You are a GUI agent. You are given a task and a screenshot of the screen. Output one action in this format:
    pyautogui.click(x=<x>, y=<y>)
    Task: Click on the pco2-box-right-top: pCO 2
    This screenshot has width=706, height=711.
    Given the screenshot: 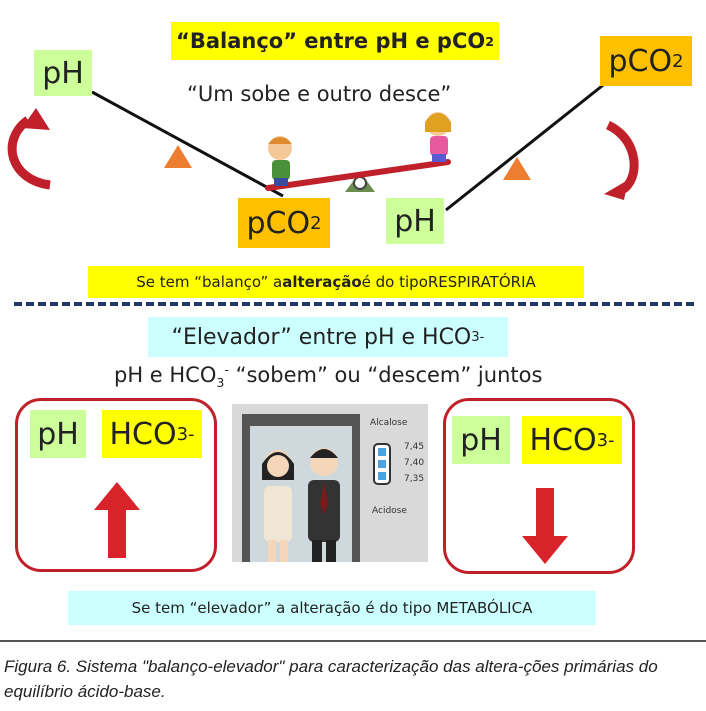 What is the action you would take?
    pyautogui.click(x=646, y=61)
    